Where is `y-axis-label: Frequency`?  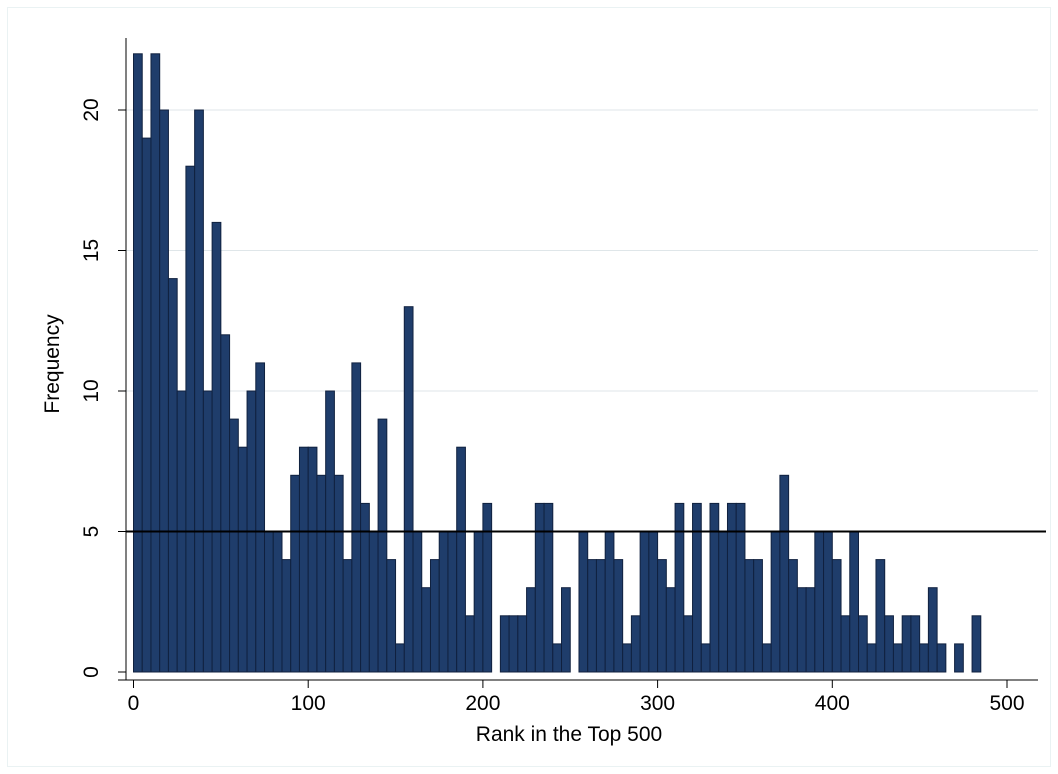
y-axis-label: Frequency is located at coordinates (52, 364).